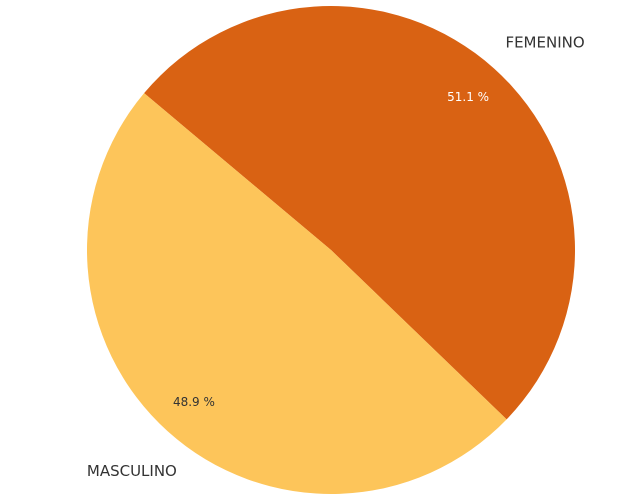  What do you see at coordinates (468, 97) in the screenshot?
I see `value-label: 51.1 %` at bounding box center [468, 97].